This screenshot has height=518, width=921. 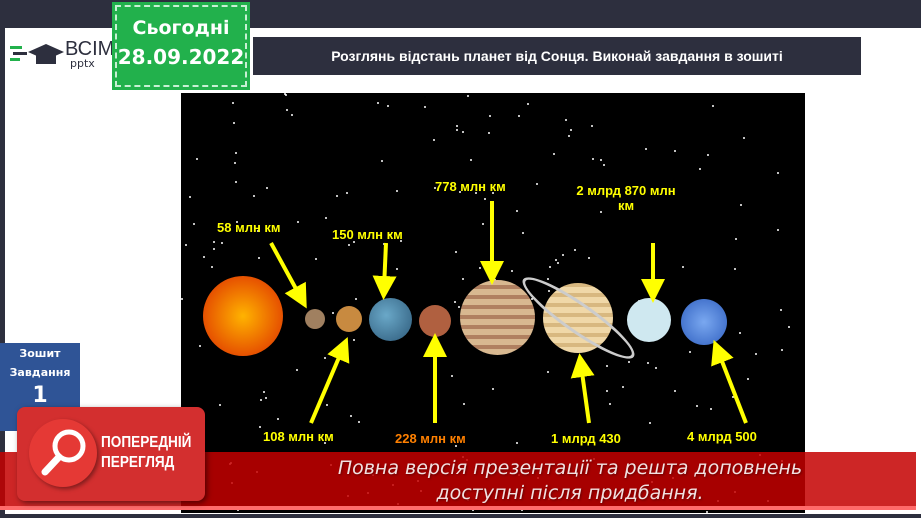 What do you see at coordinates (243, 316) in the screenshot?
I see `sun` at bounding box center [243, 316].